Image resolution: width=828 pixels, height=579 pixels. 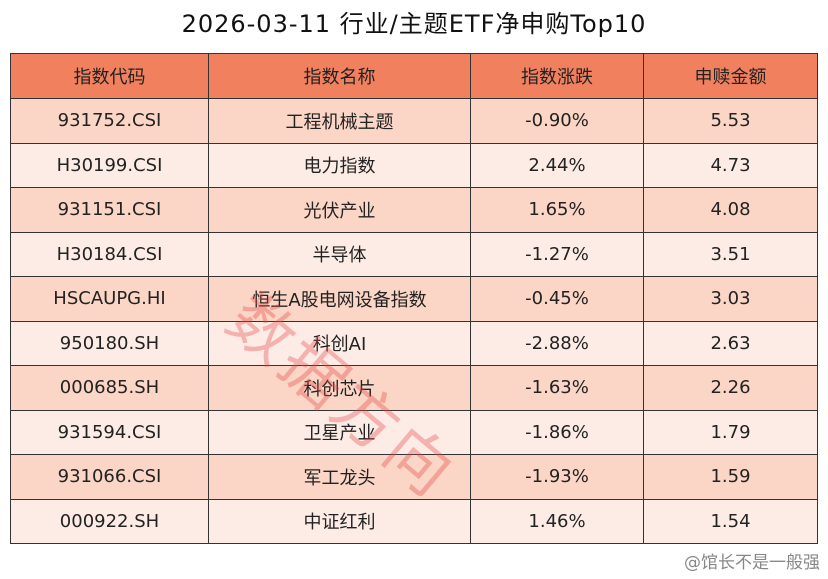 I want to click on table-row: 950180.SH 科创AI -2.88% 2.63, so click(x=414, y=343).